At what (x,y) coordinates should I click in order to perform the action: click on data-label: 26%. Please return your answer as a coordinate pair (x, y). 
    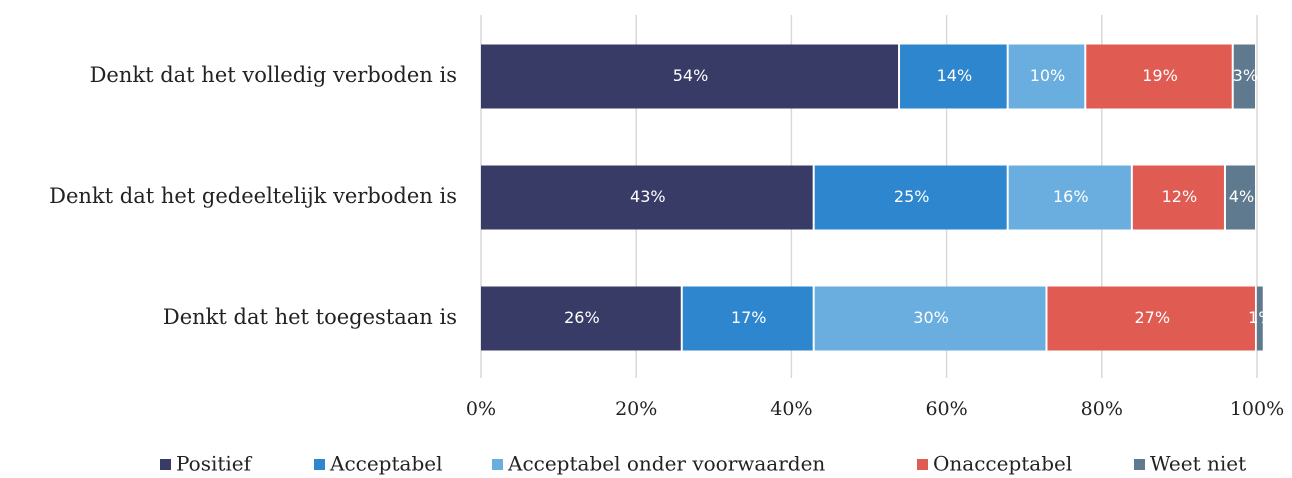
    Looking at the image, I should click on (582, 317).